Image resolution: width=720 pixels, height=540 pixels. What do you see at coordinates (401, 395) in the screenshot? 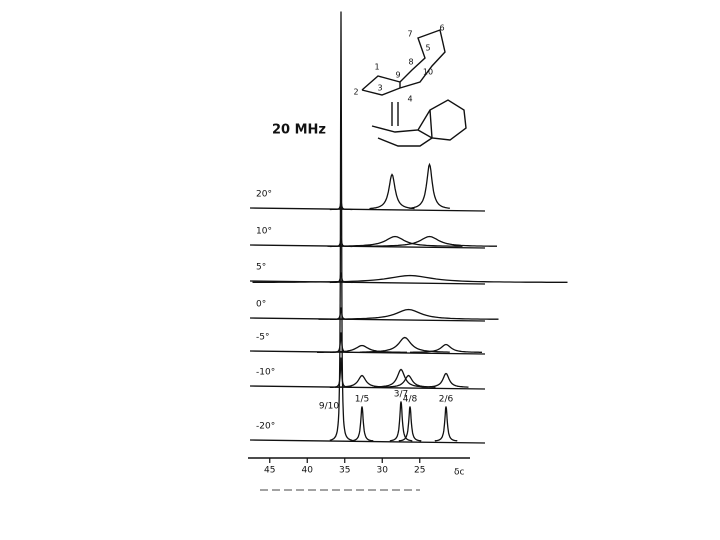
I see `peak-label: 3/7` at bounding box center [401, 395].